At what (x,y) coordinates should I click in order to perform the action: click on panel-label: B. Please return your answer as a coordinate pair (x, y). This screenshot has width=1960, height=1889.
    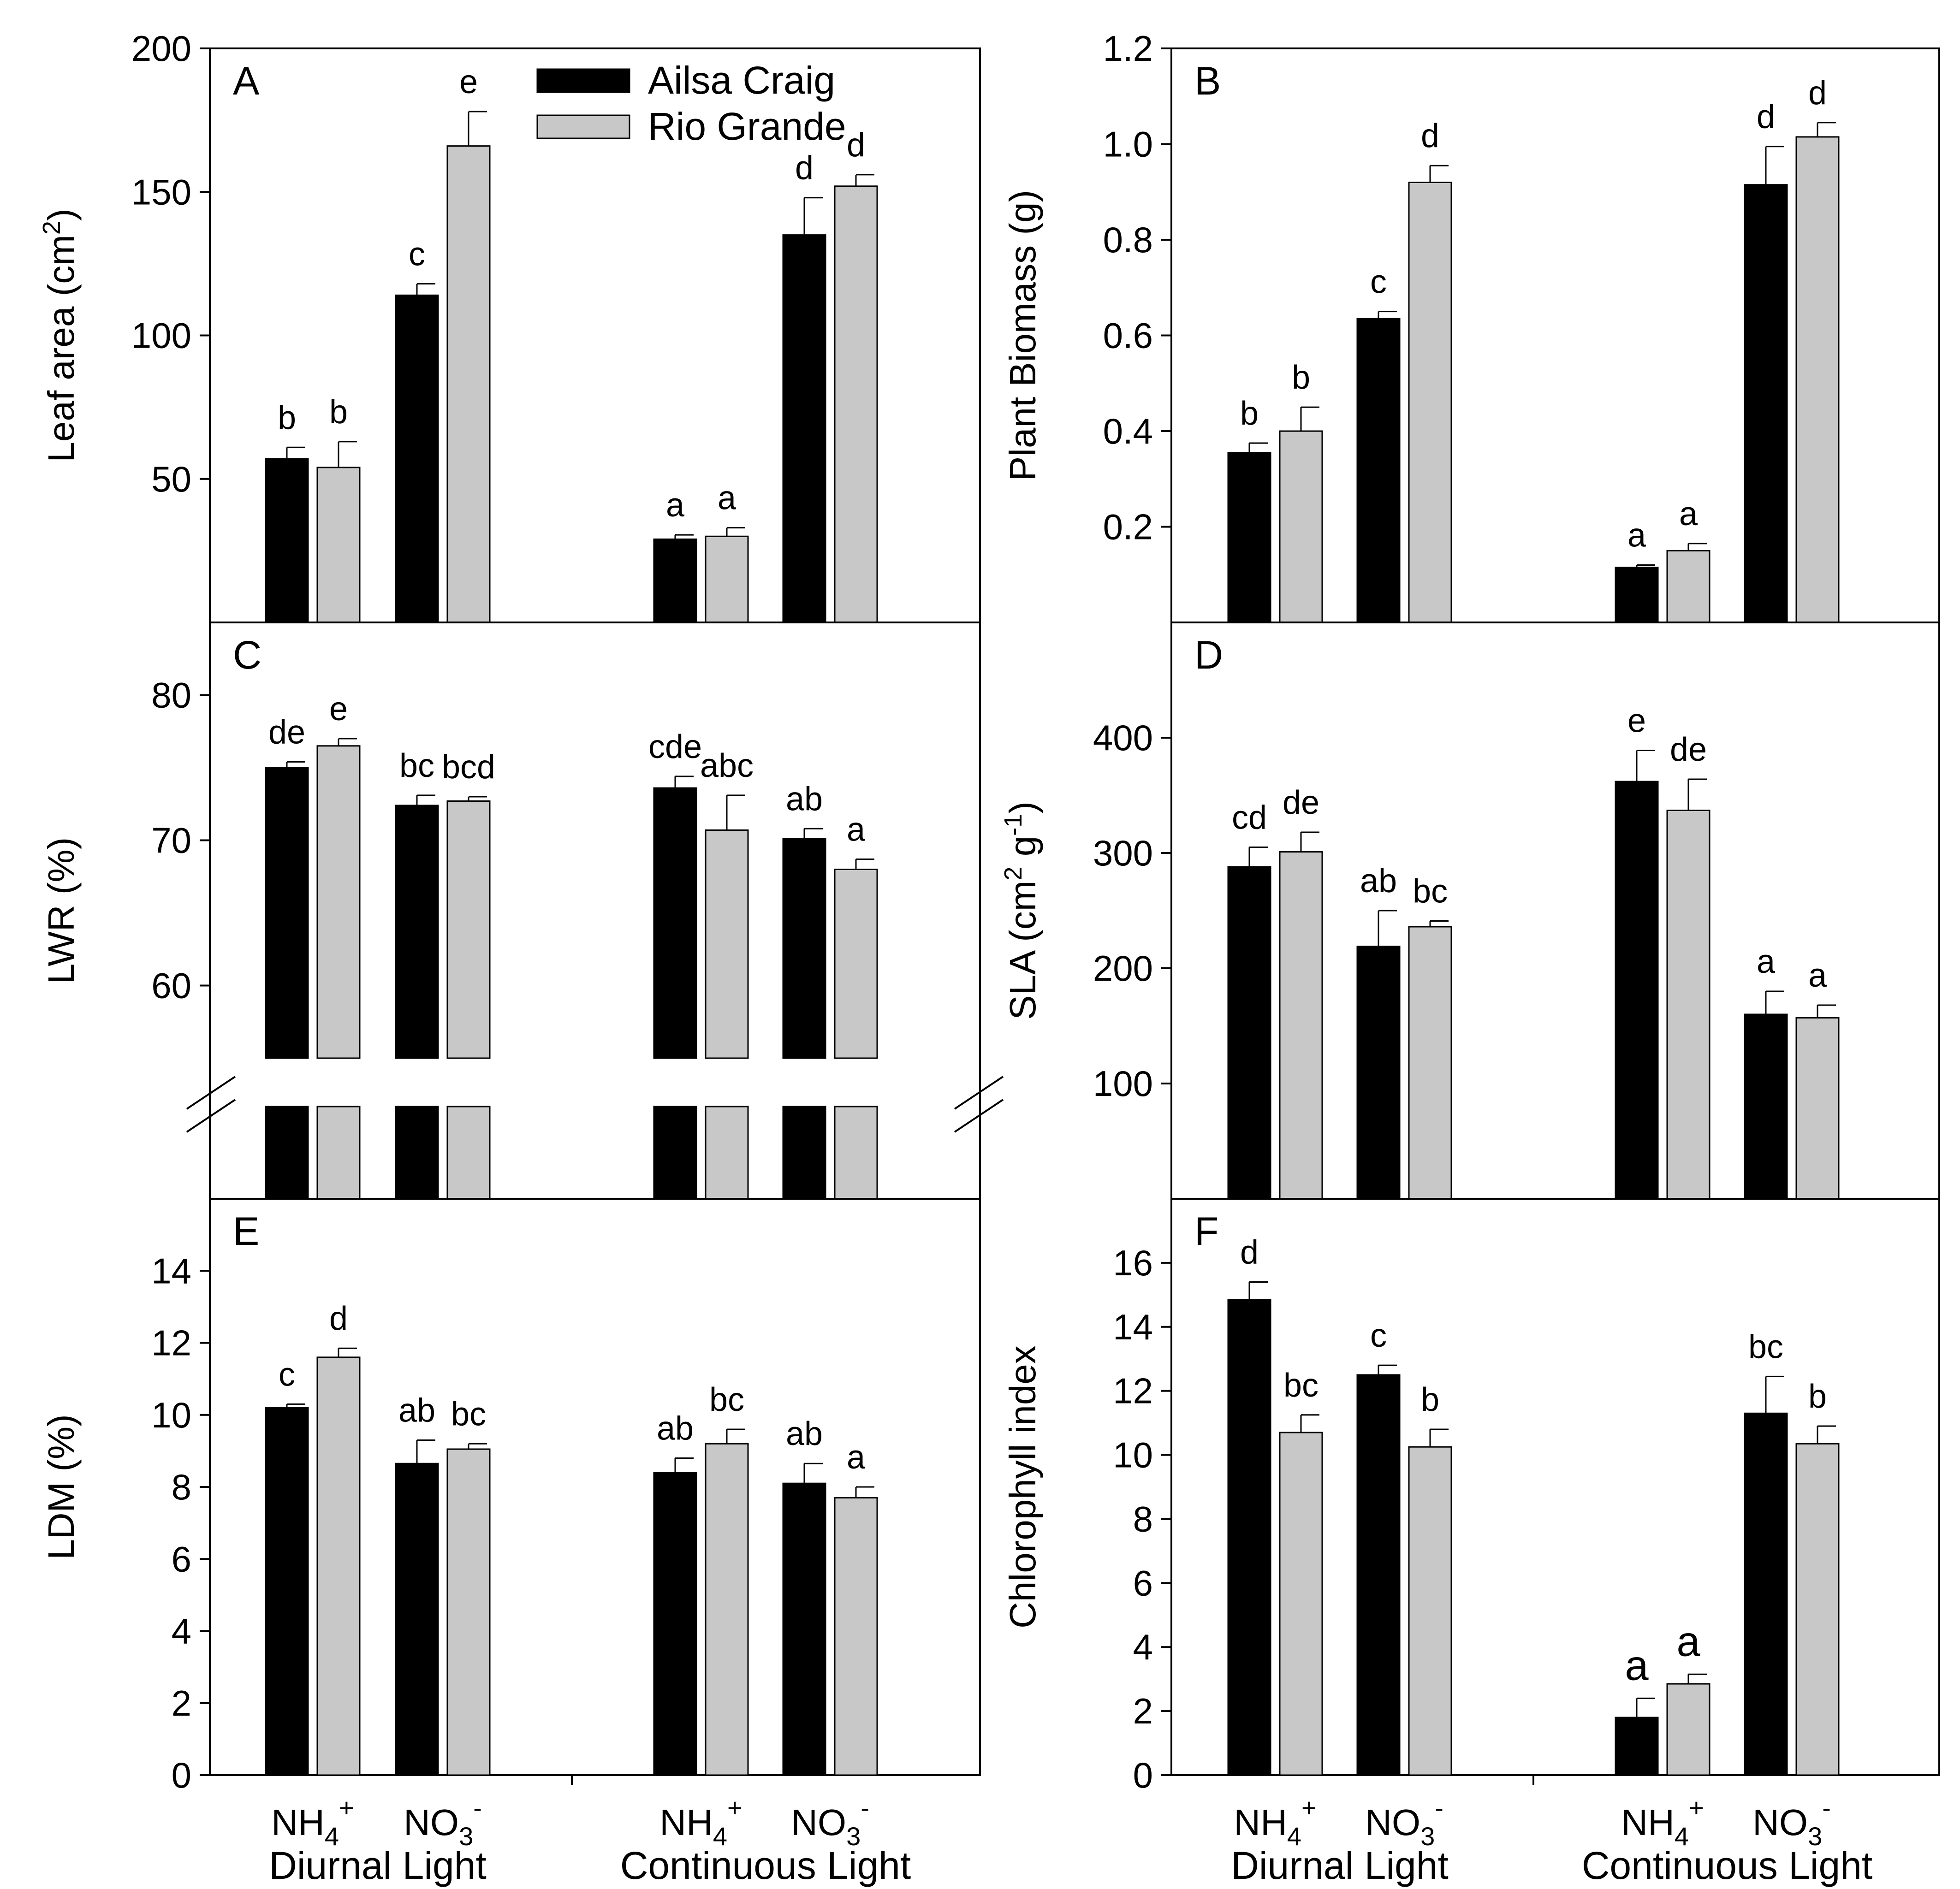
    Looking at the image, I should click on (1207, 81).